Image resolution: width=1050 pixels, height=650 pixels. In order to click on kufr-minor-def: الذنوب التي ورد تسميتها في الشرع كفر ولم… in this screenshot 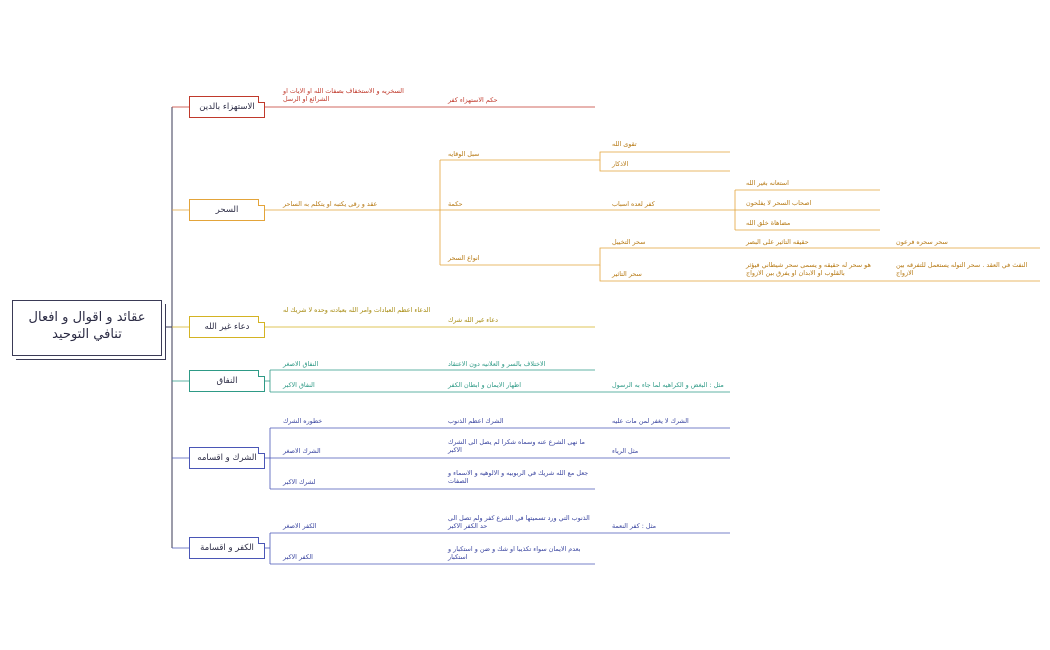, I will do `click(519, 522)`.